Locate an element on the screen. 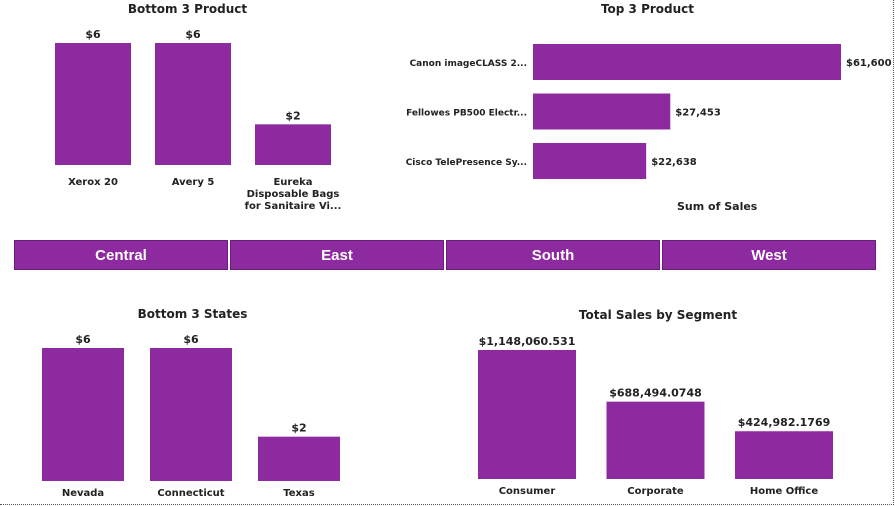  top3product-data-label: $27,453 is located at coordinates (698, 113).